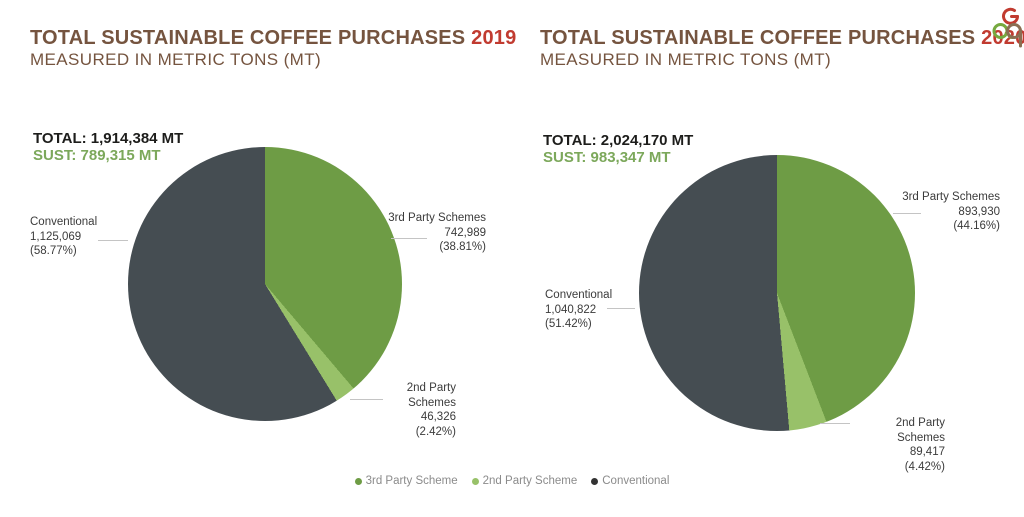  What do you see at coordinates (1007, 27) in the screenshot?
I see `gcp-logo-icon` at bounding box center [1007, 27].